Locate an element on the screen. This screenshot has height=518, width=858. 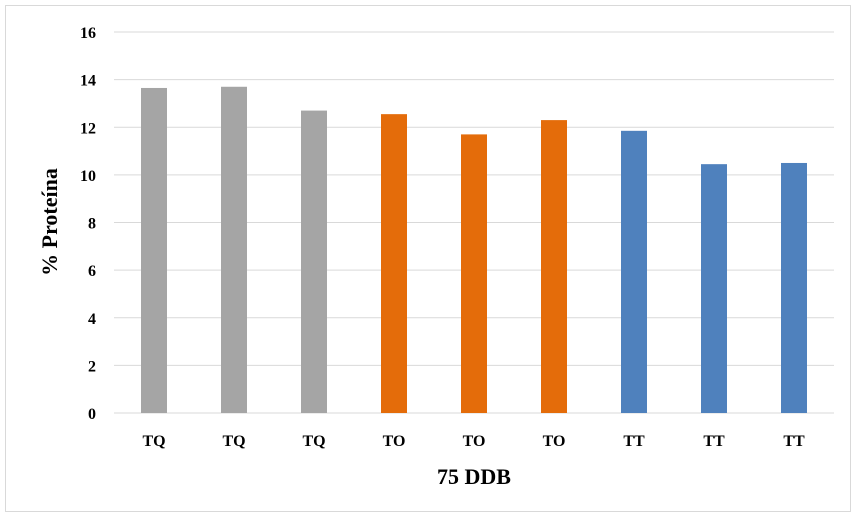
y-tick-label: 2 is located at coordinates (92, 366).